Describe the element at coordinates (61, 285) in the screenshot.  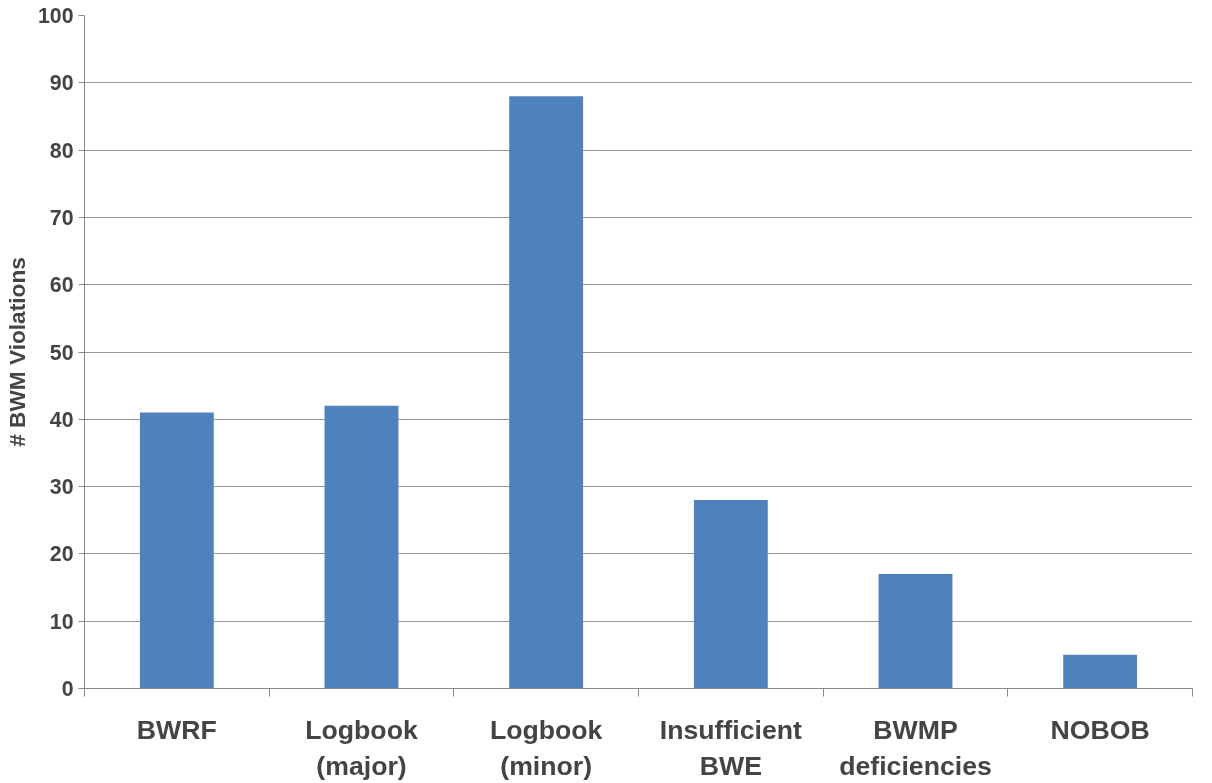
I see `y-tick-label: 60` at that location.